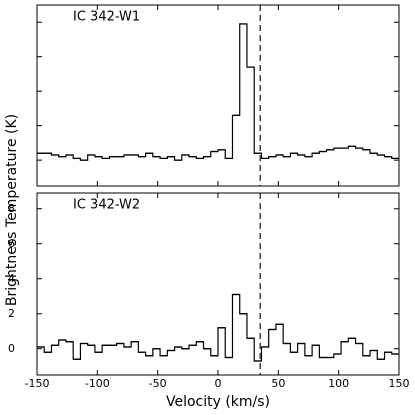 This screenshot has height=415, width=415. What do you see at coordinates (218, 383) in the screenshot?
I see `x-tick-label: 0` at bounding box center [218, 383].